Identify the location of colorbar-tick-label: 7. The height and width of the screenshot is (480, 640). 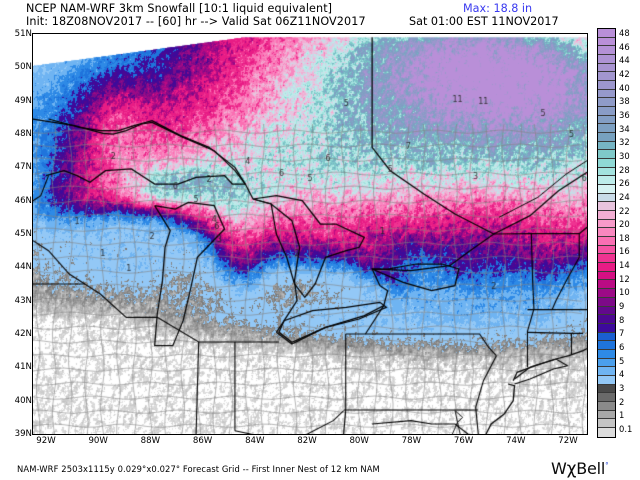
(622, 333).